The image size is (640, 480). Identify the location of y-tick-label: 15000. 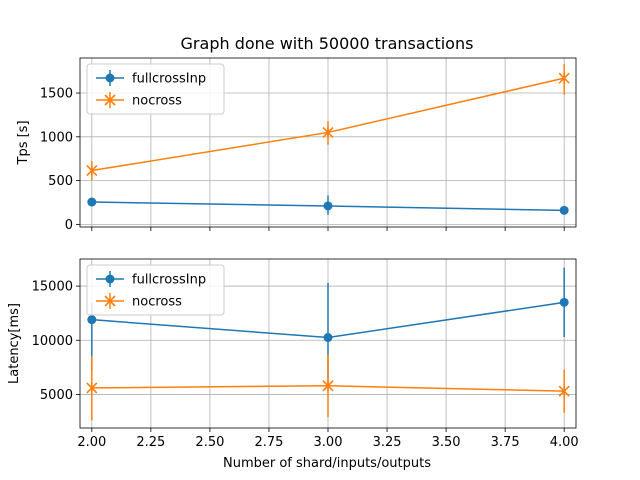
(52, 287).